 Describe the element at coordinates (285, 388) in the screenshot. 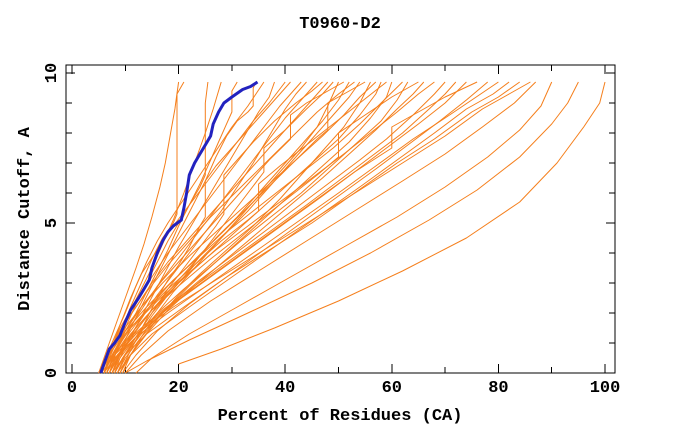

I see `x-tick-label: 40` at that location.